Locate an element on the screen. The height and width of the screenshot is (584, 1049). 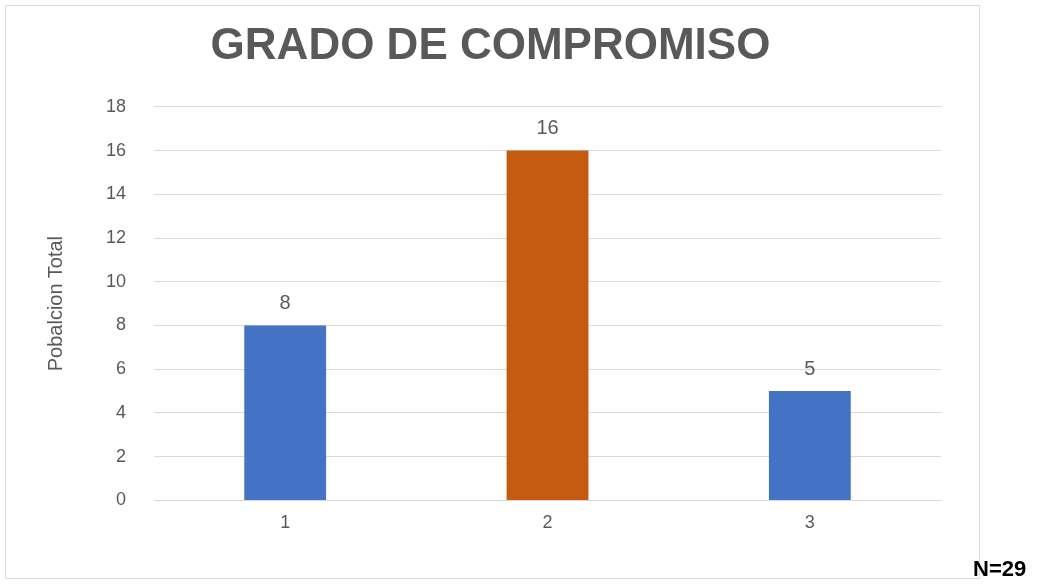
y-tick-label: 2 is located at coordinates (121, 455).